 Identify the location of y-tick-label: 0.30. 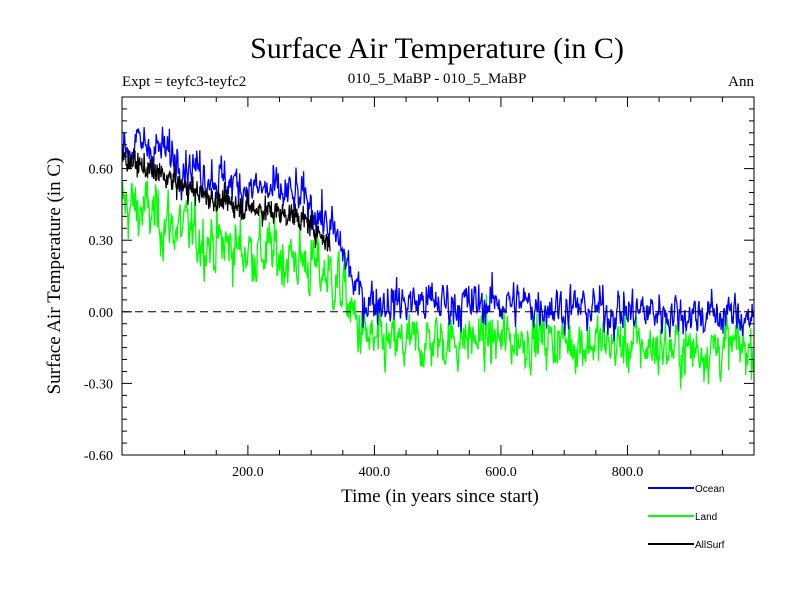
(101, 241).